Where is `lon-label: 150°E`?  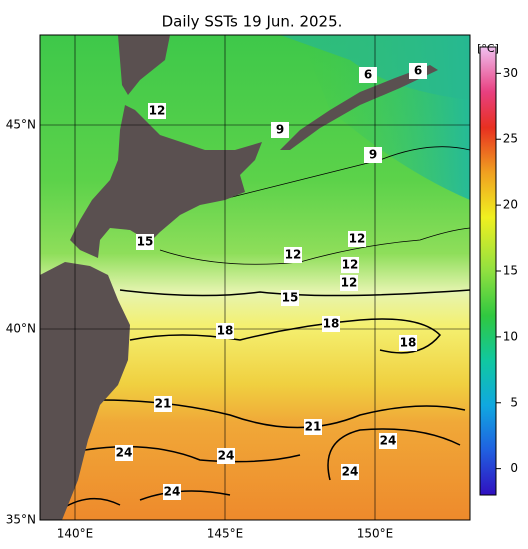
lon-label: 150°E is located at coordinates (375, 534).